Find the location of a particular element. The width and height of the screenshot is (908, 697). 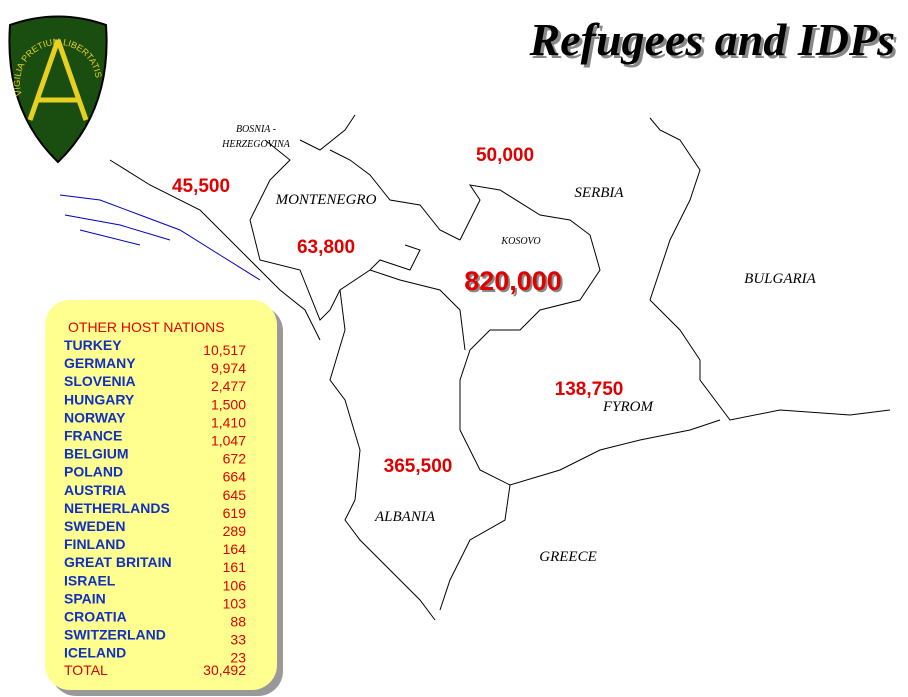

host-nation: FINLAND is located at coordinates (94, 544).